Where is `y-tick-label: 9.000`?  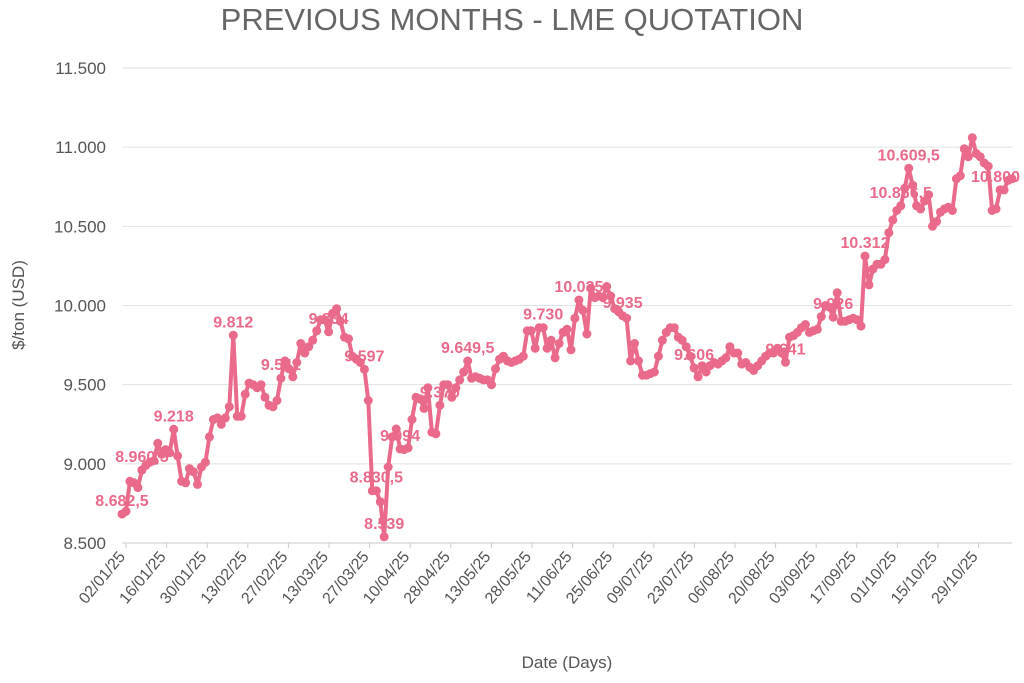
y-tick-label: 9.000 is located at coordinates (84, 464).